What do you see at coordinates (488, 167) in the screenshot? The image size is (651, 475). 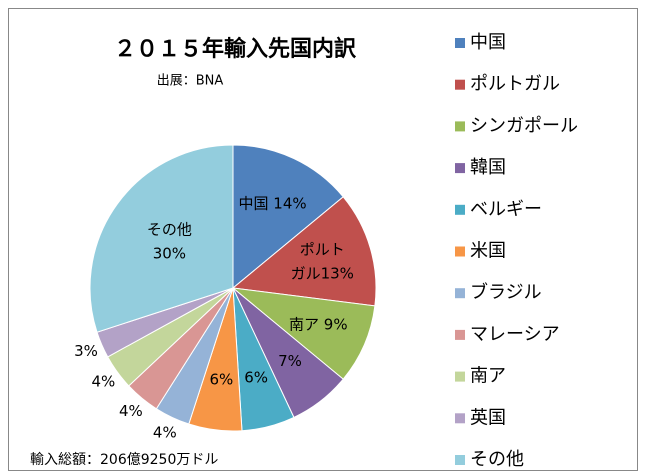 I see `legend-label: 韓国` at bounding box center [488, 167].